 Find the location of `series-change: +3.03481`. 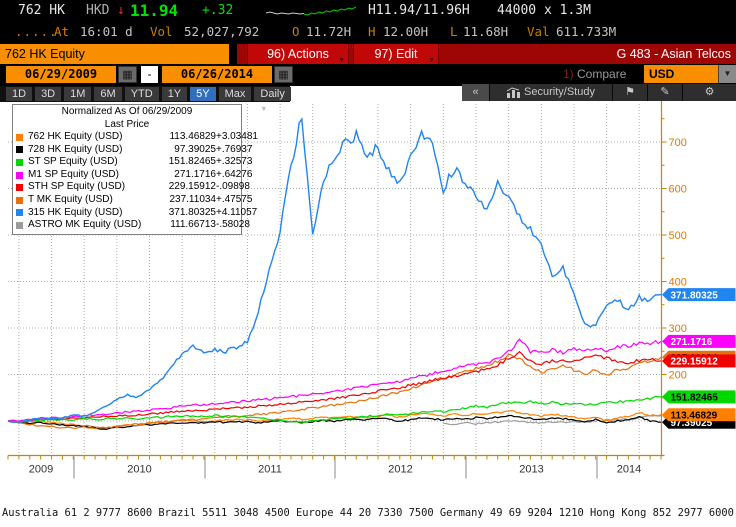

series-change: +3.03481 is located at coordinates (237, 136).